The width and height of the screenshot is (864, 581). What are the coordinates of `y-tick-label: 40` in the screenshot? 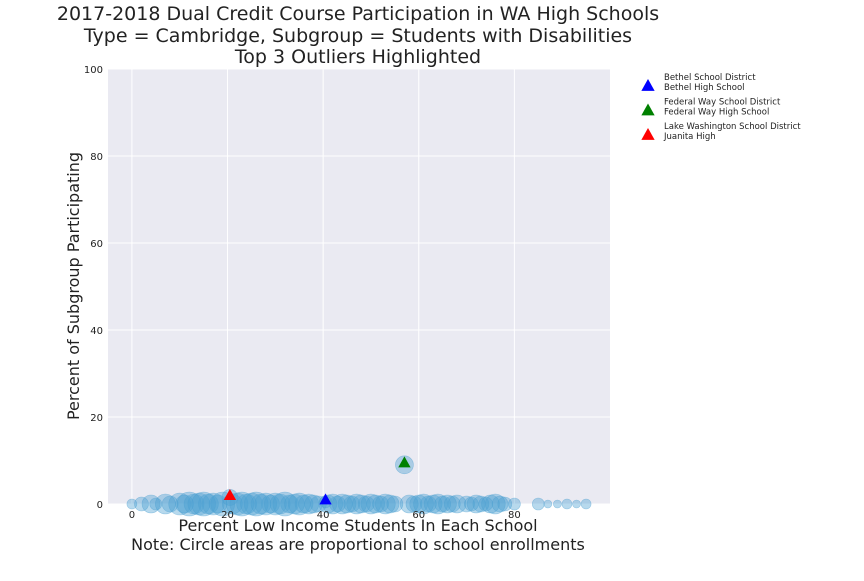 It's located at (96, 331).